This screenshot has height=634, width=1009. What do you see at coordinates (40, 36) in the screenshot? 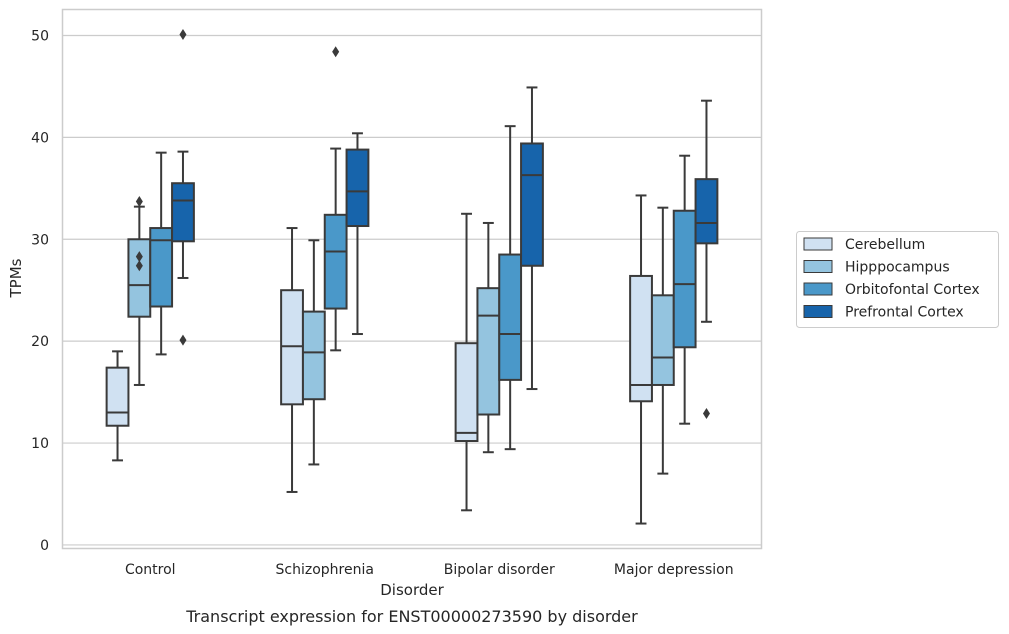
I see `y-tick-label: 50` at bounding box center [40, 36].